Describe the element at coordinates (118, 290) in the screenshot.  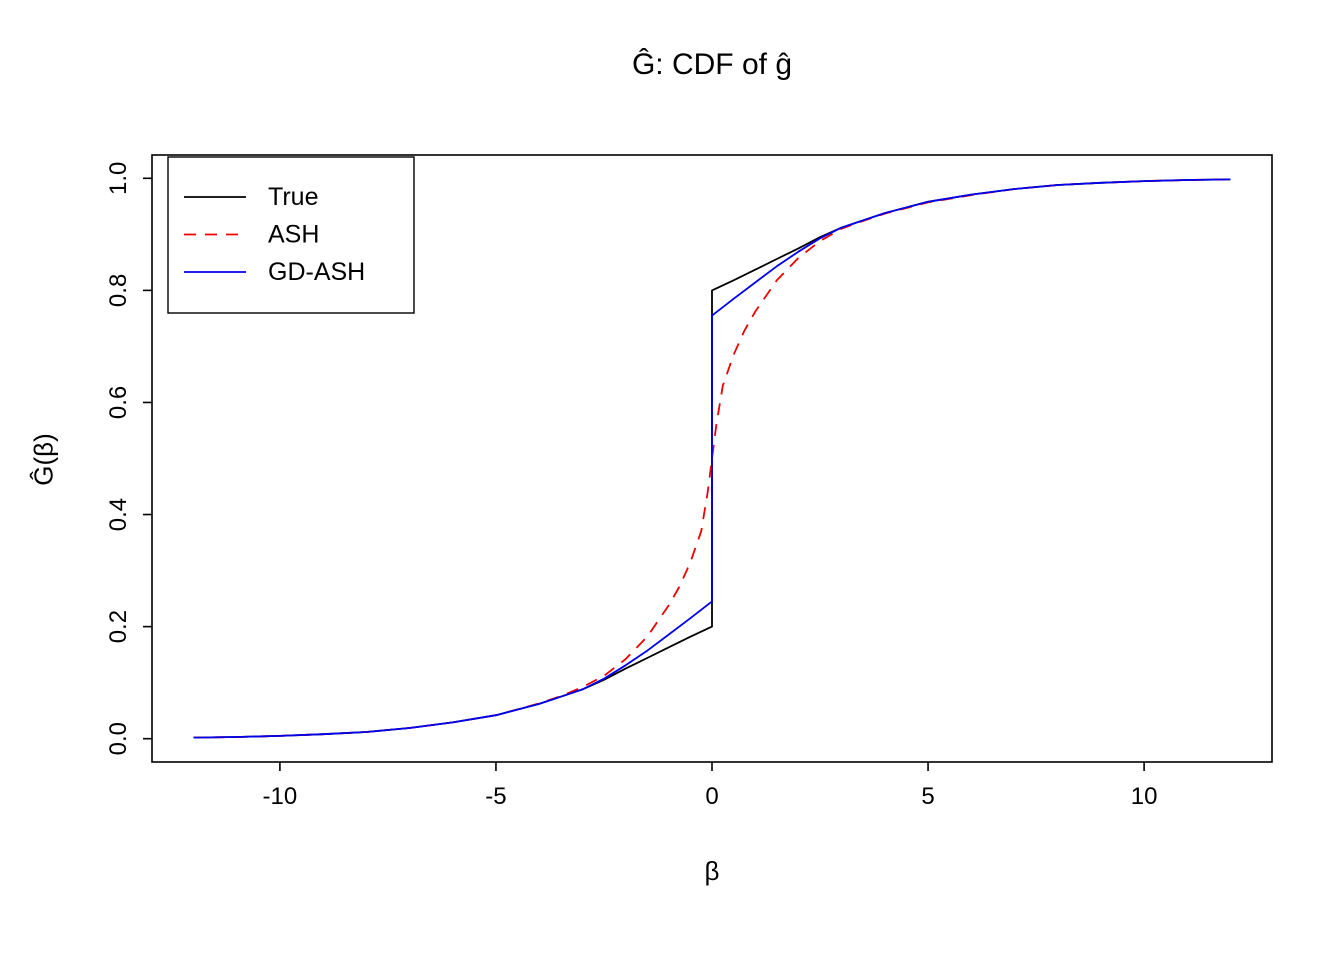
I see `y-tick-label: 0.8` at that location.